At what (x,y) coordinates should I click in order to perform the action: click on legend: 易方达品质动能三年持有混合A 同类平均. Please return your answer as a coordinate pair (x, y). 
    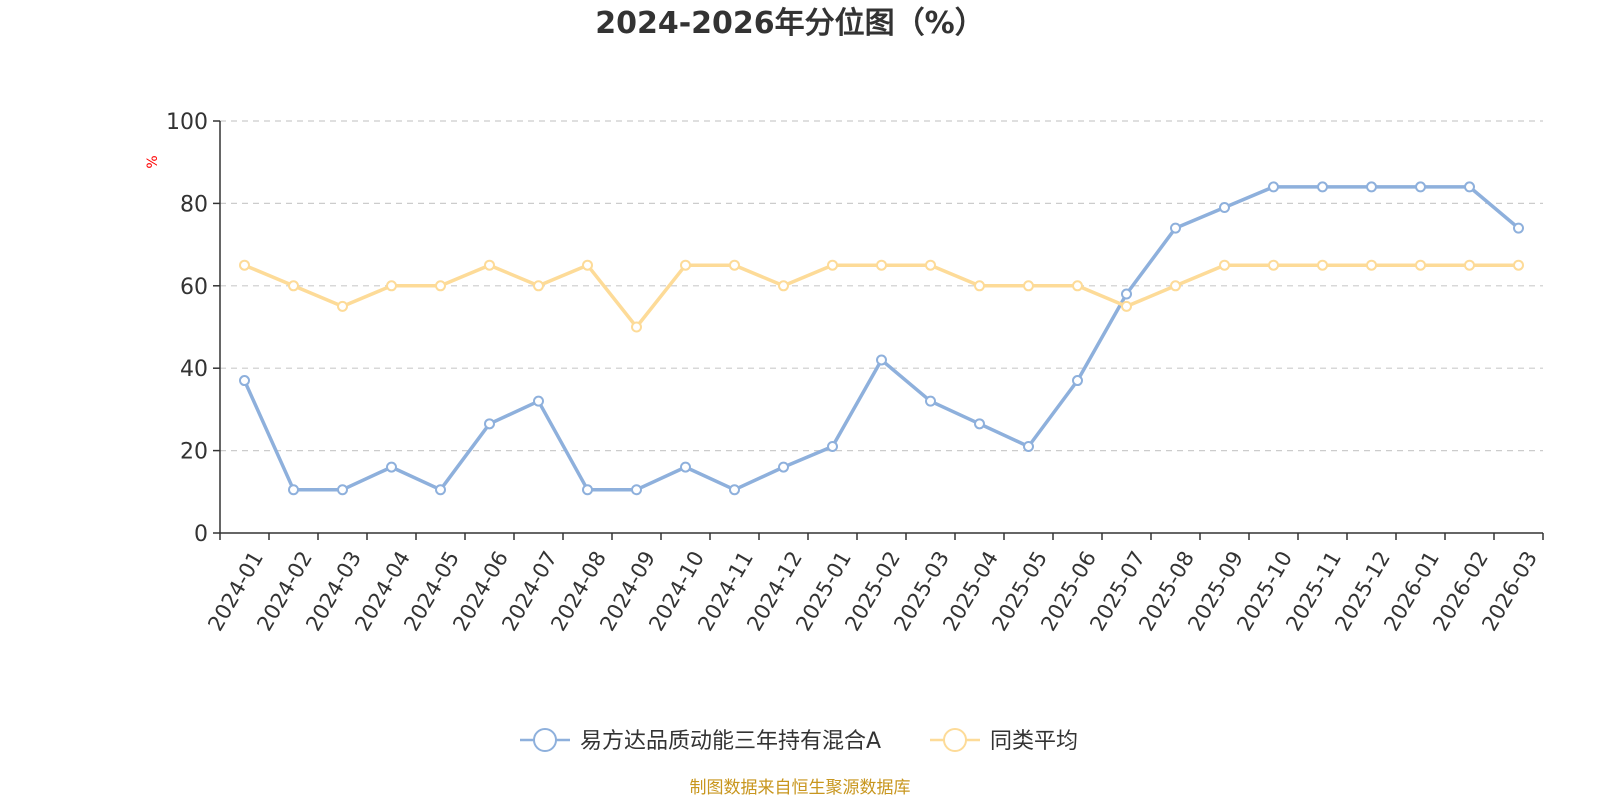
    Looking at the image, I should click on (799, 741).